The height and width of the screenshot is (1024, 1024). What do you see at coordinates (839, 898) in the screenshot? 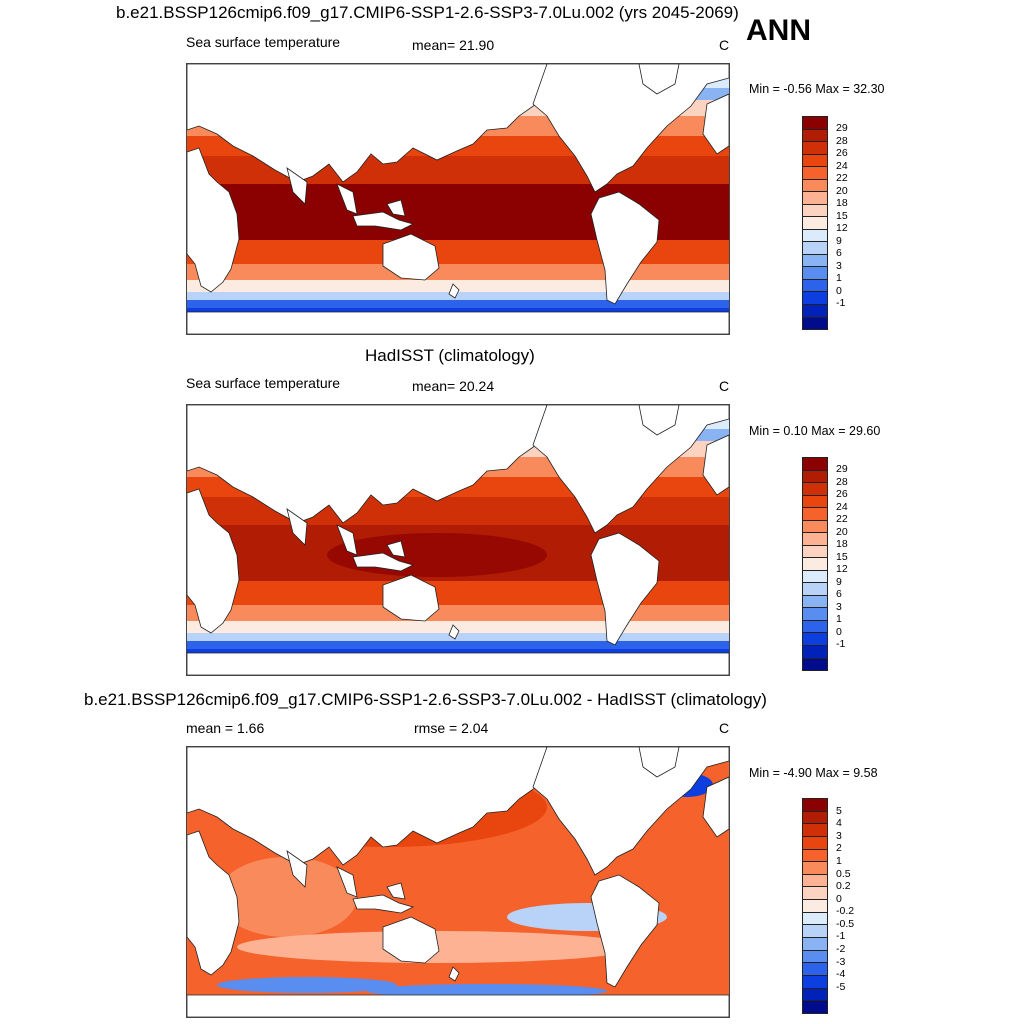
I see `colorbar-tick-label: 0` at bounding box center [839, 898].